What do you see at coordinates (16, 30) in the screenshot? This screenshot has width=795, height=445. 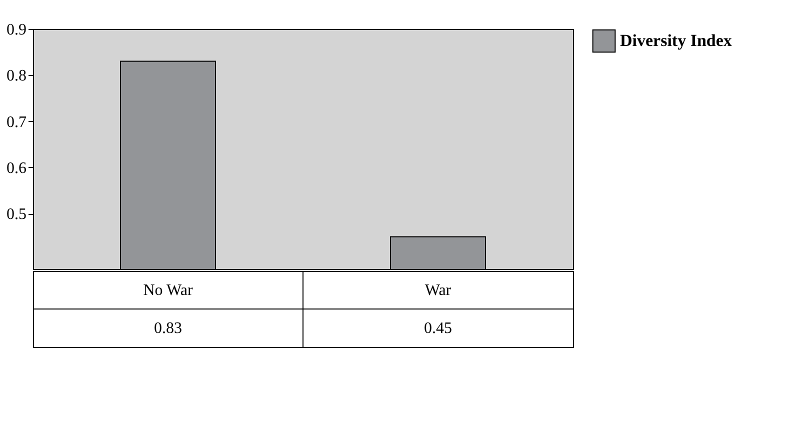 I see `y-tick-label: 0.9` at bounding box center [16, 30].